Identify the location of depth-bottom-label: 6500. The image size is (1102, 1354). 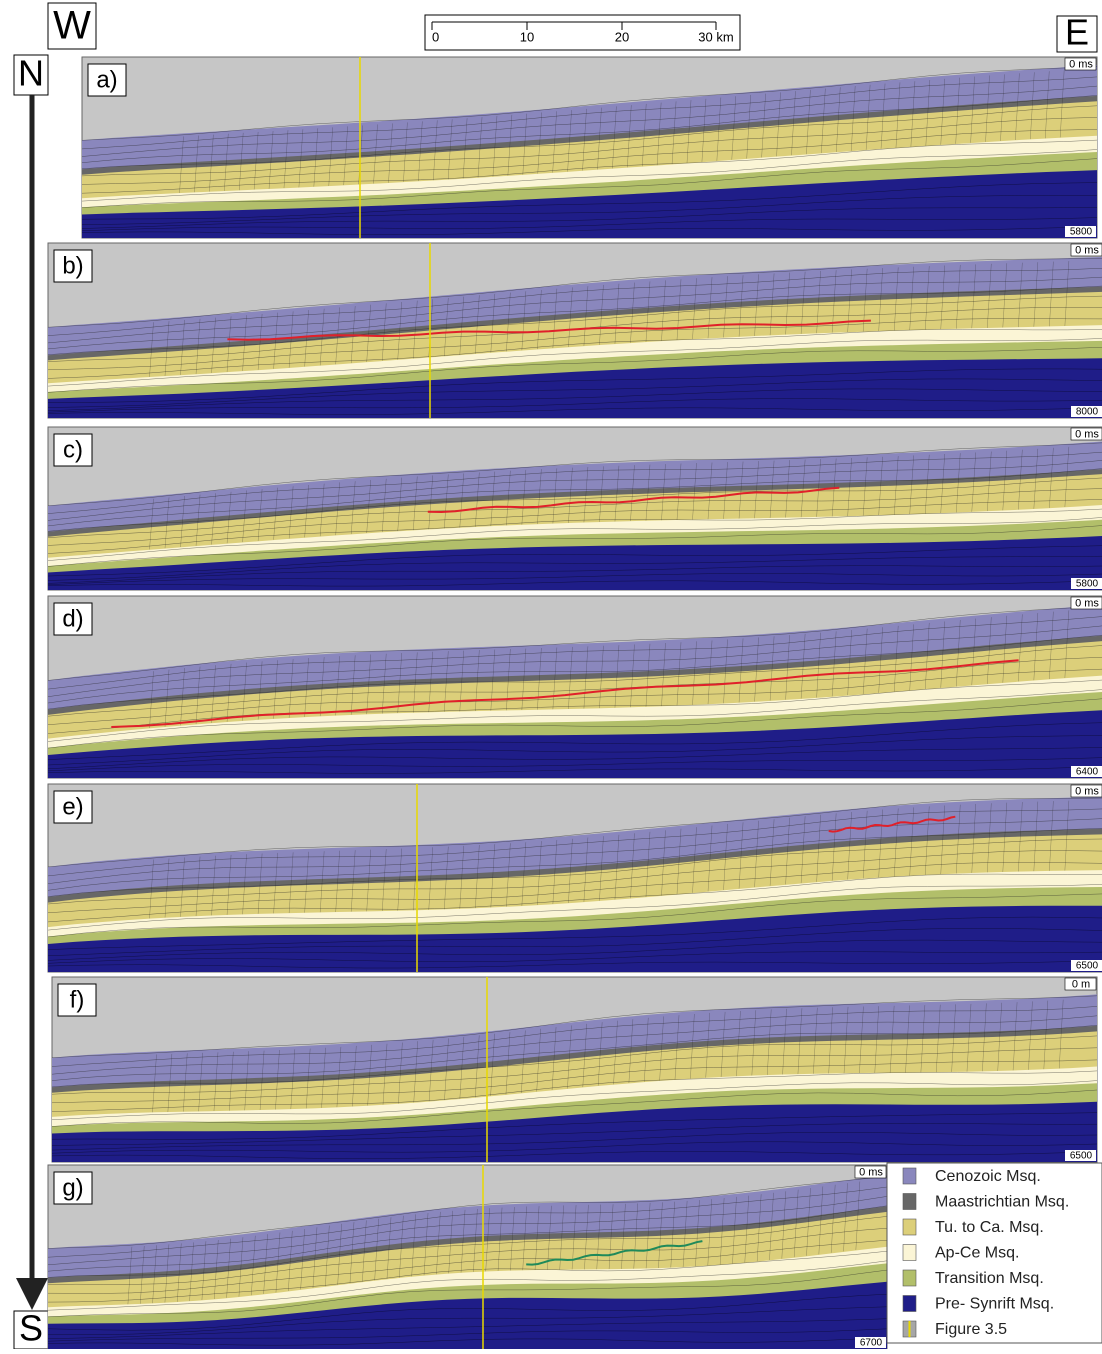
(1081, 1156).